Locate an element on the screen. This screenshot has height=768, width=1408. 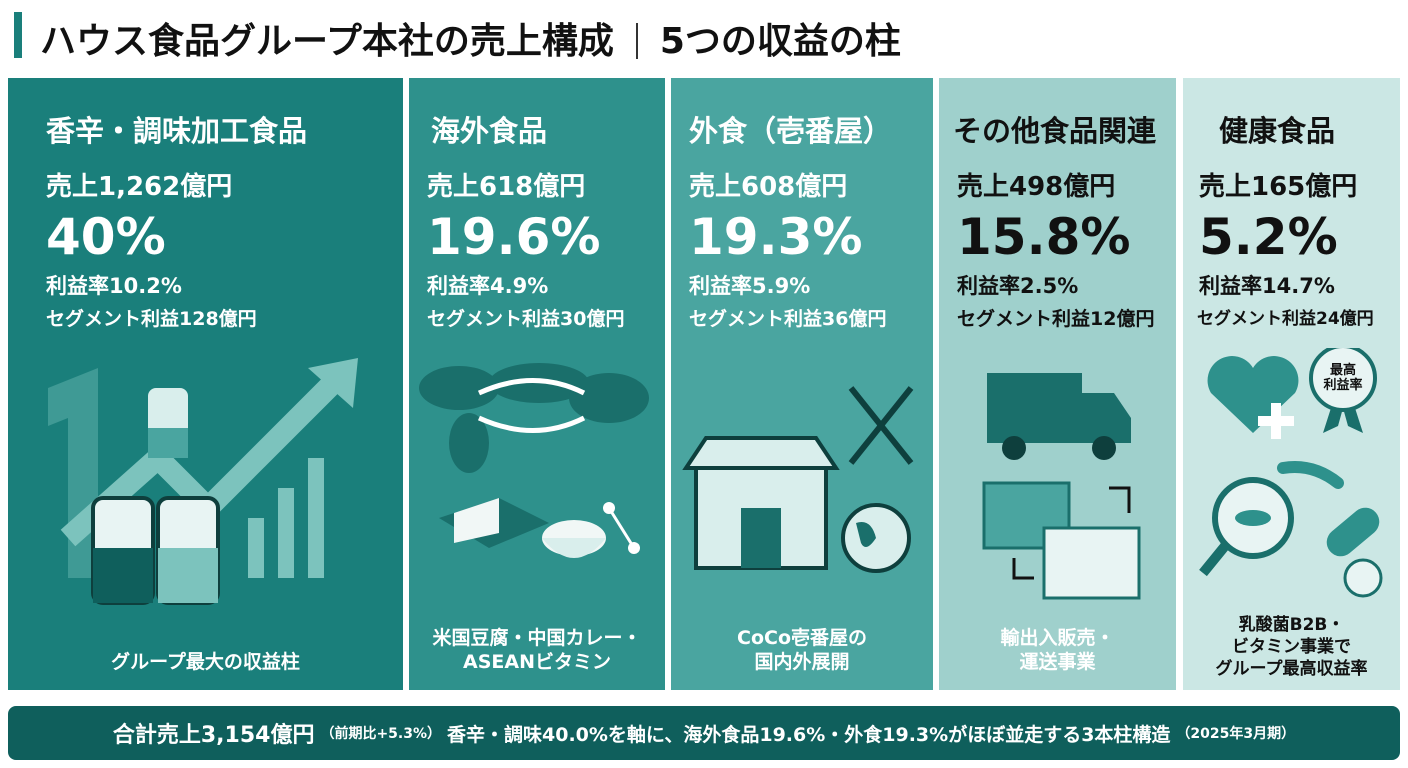
header: ハウス食品グループ本社の売上構成 5つの収益の柱 is located at coordinates (704, 35).